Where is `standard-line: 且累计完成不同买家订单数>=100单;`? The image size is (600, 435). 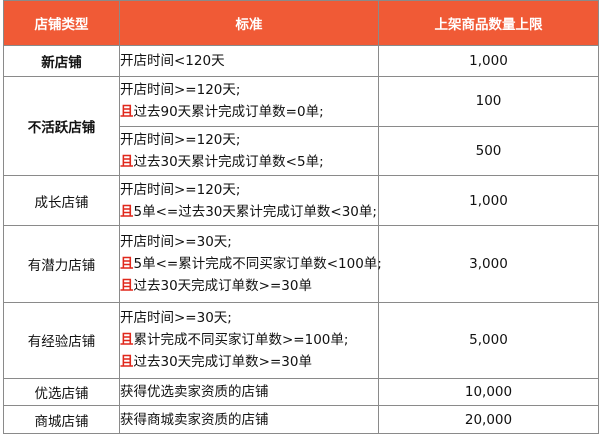 standard-line: 且累计完成不同买家订单数>=100单; is located at coordinates (249, 340).